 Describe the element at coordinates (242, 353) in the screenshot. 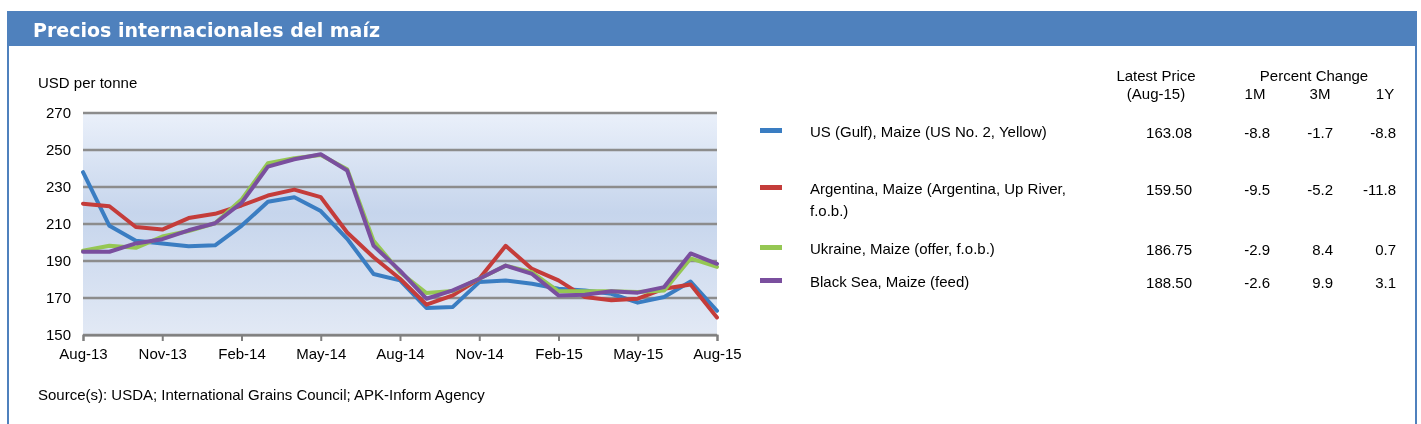

I see `x-tick-label: Feb-14` at that location.